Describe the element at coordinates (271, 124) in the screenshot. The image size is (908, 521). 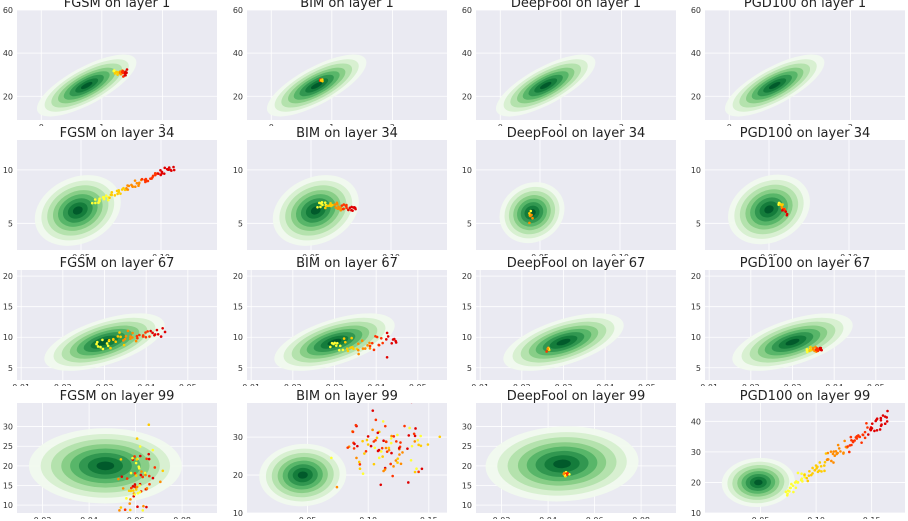
I see `x-tick-label: 0` at that location.